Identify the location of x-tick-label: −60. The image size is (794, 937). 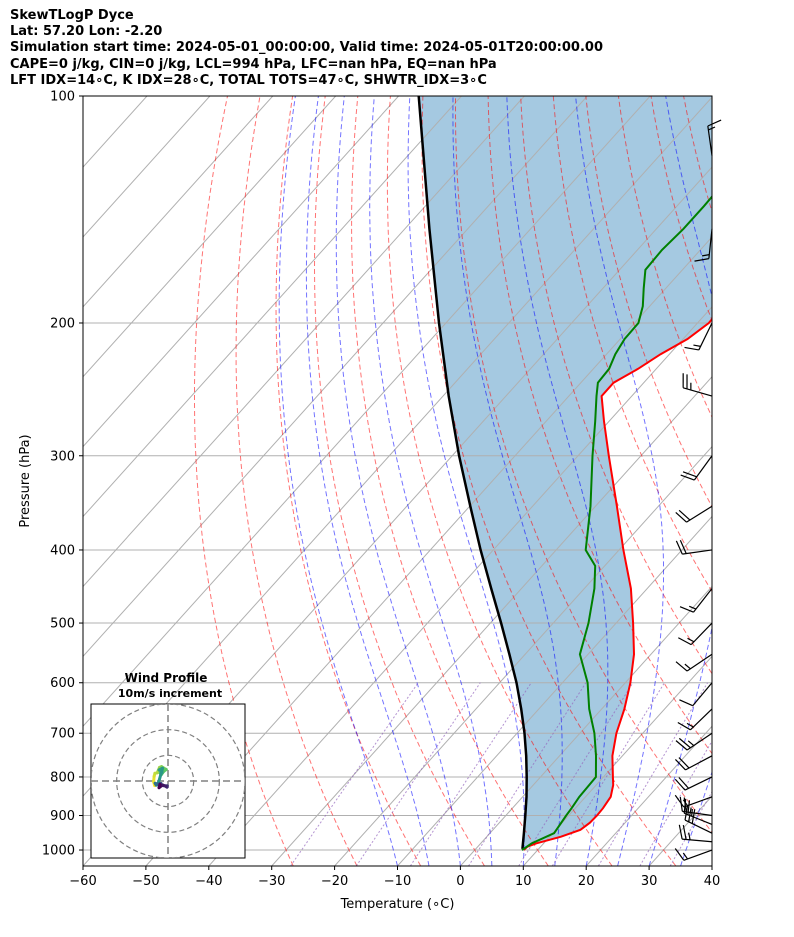
(82, 881).